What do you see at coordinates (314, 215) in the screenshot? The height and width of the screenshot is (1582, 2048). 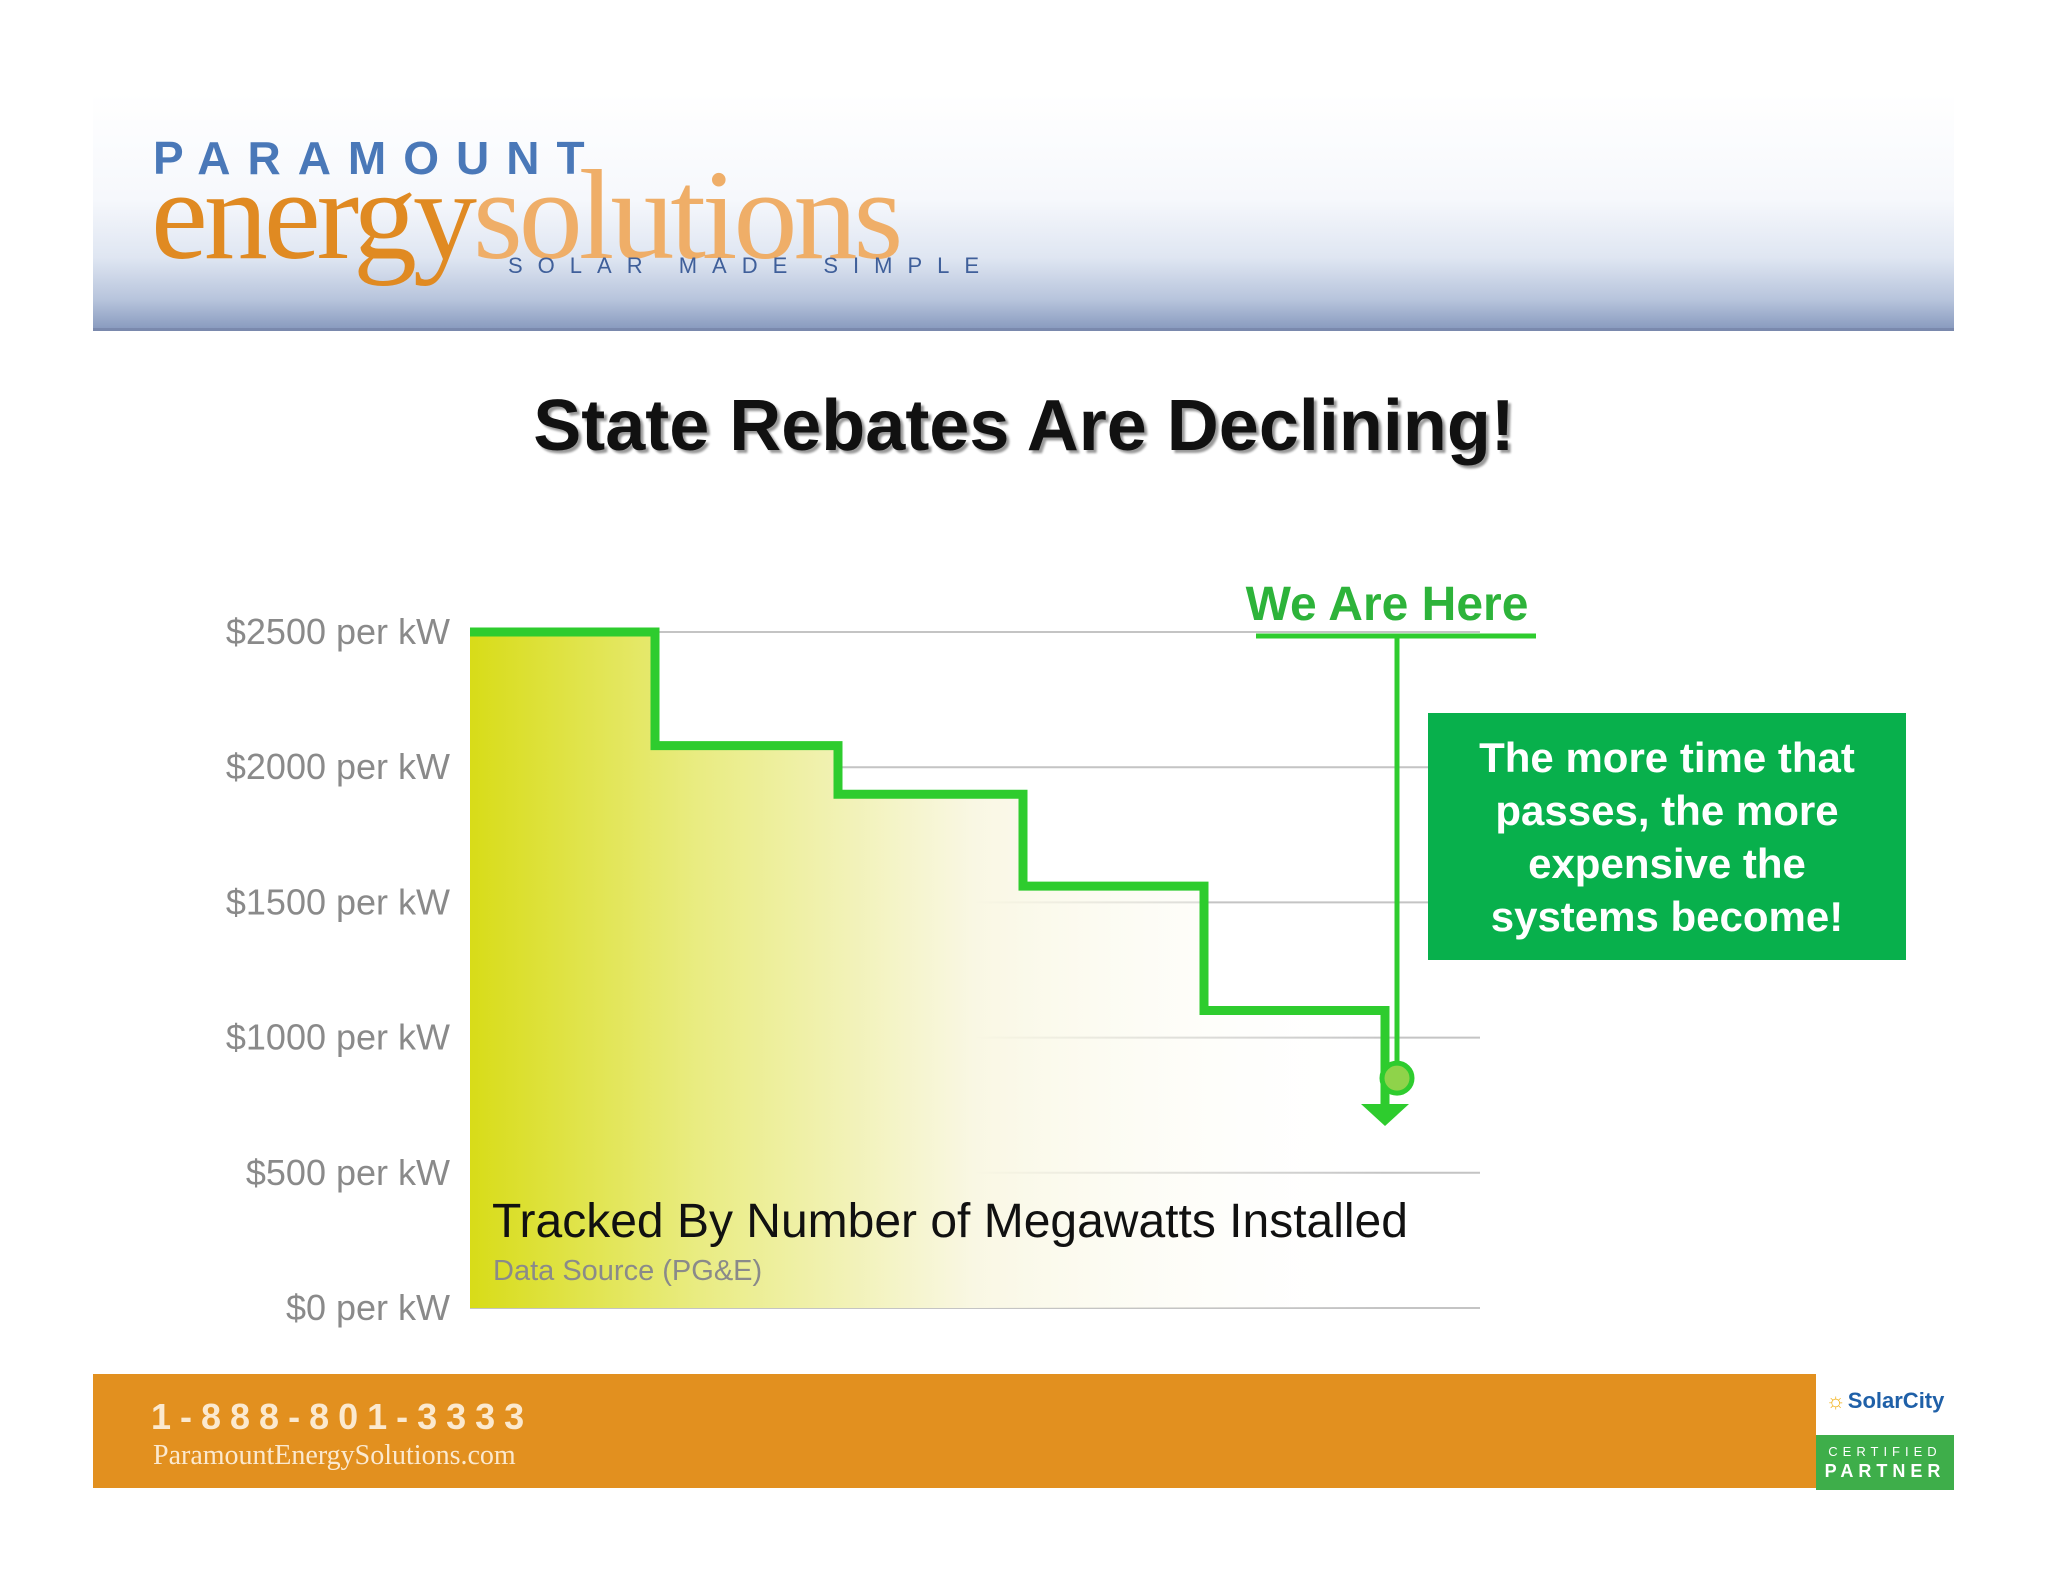 I see `logo-energy-text: energy` at bounding box center [314, 215].